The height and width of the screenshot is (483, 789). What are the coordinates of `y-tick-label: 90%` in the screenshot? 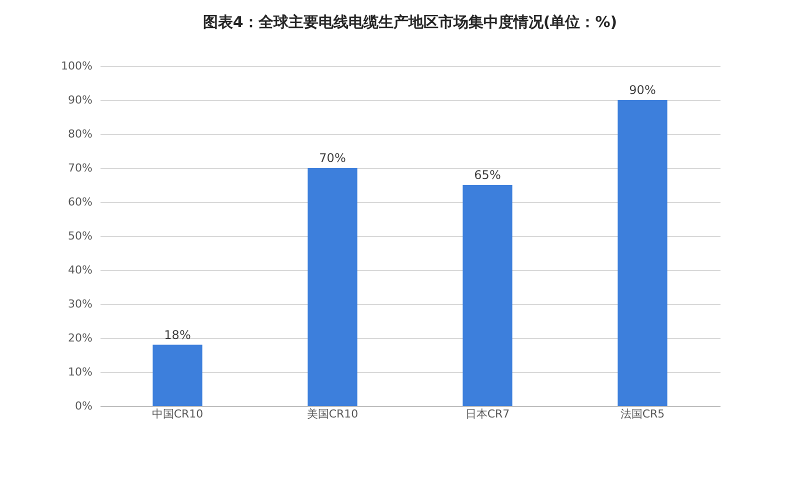 It's located at (80, 100).